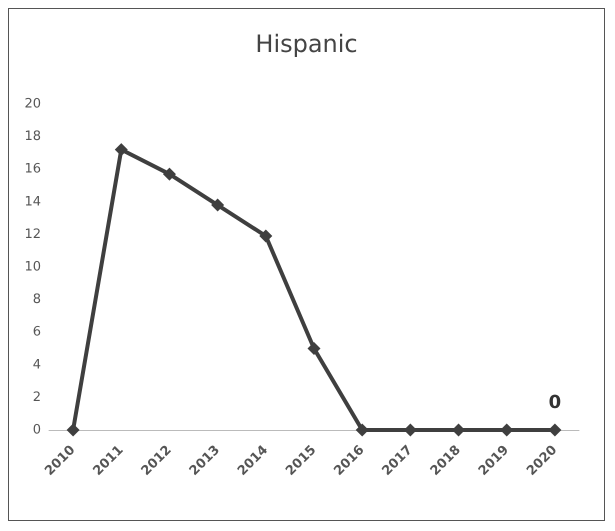 This screenshot has height=531, width=615. I want to click on y-tick-label: 14, so click(32, 202).